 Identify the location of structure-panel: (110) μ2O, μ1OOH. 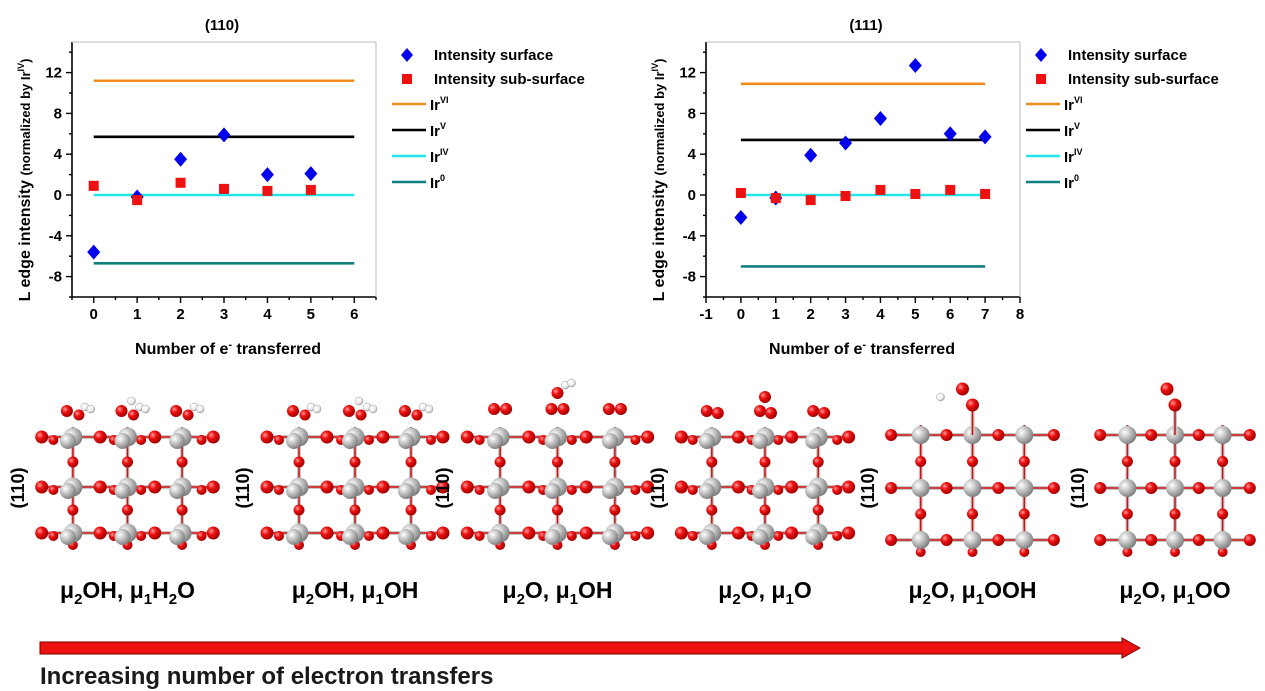
(959, 495).